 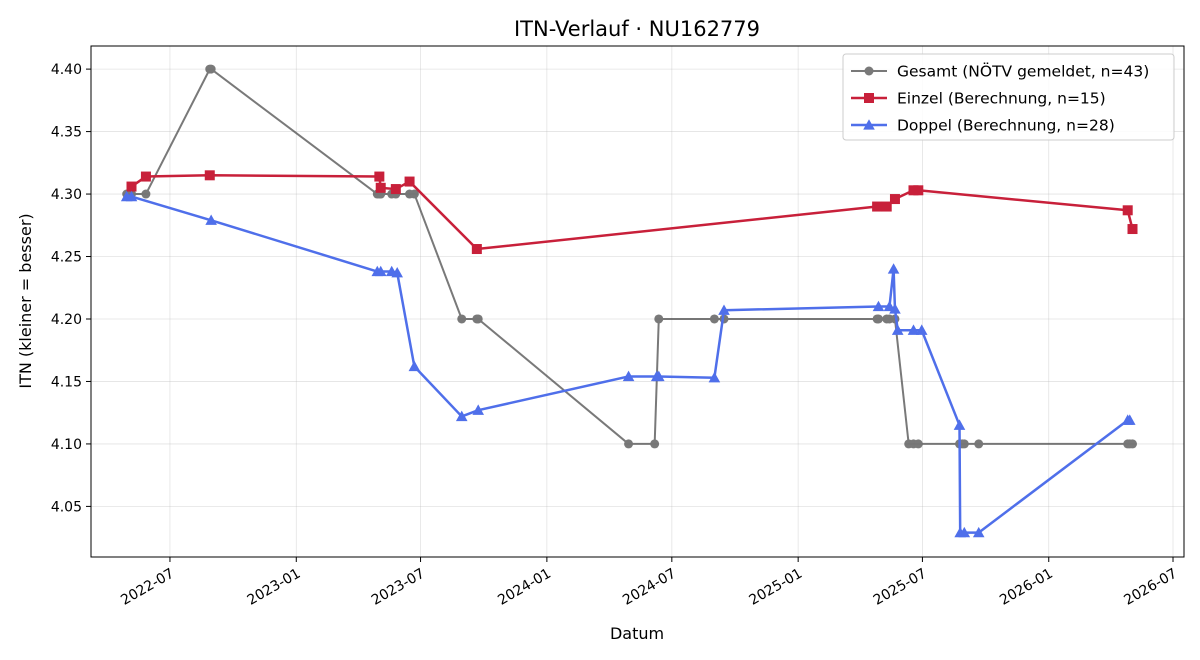 I want to click on series-square, so click(x=632, y=212).